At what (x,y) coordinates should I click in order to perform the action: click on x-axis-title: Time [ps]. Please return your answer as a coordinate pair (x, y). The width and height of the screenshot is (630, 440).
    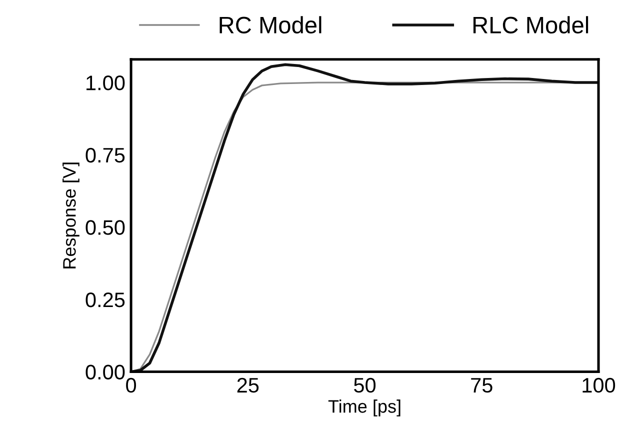
    Looking at the image, I should click on (364, 408).